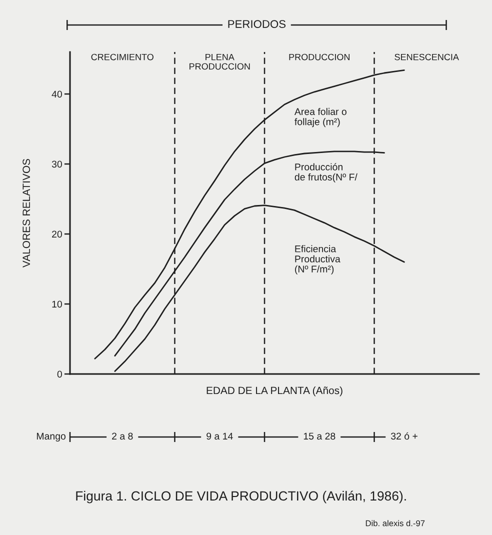 This screenshot has height=535, width=492. Describe the element at coordinates (219, 436) in the screenshot. I see `text: 9 a 14` at that location.